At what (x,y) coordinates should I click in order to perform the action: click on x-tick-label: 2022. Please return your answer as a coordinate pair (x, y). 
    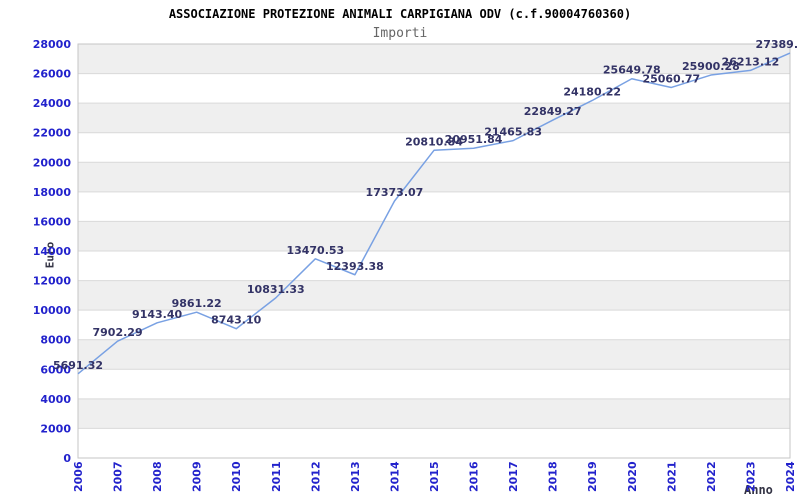
    Looking at the image, I should click on (711, 476).